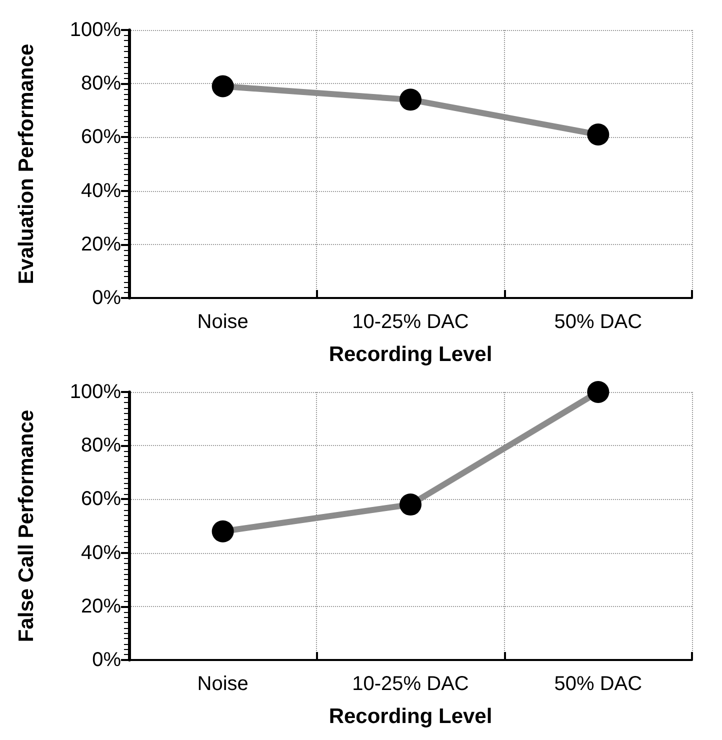  I want to click on y-axis-title: False Call Performance, so click(26, 526).